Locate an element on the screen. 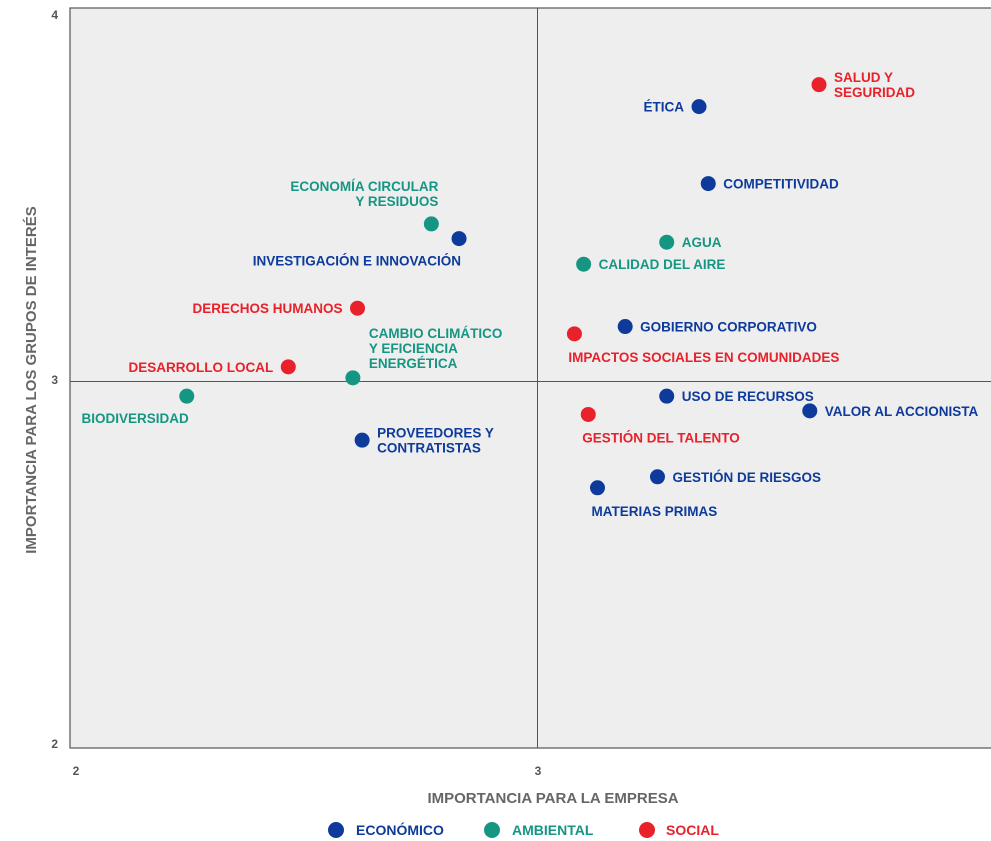 This screenshot has height=841, width=991. data-label-line: CALIDAD DEL AIRE is located at coordinates (662, 264).